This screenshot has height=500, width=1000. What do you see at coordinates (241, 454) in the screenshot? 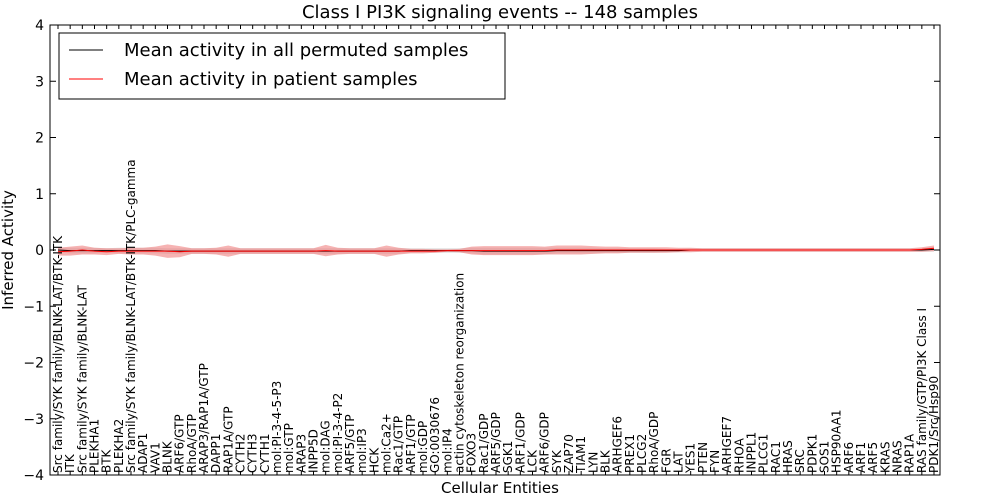
I see `x-tick-label: CYTH2` at bounding box center [241, 454].